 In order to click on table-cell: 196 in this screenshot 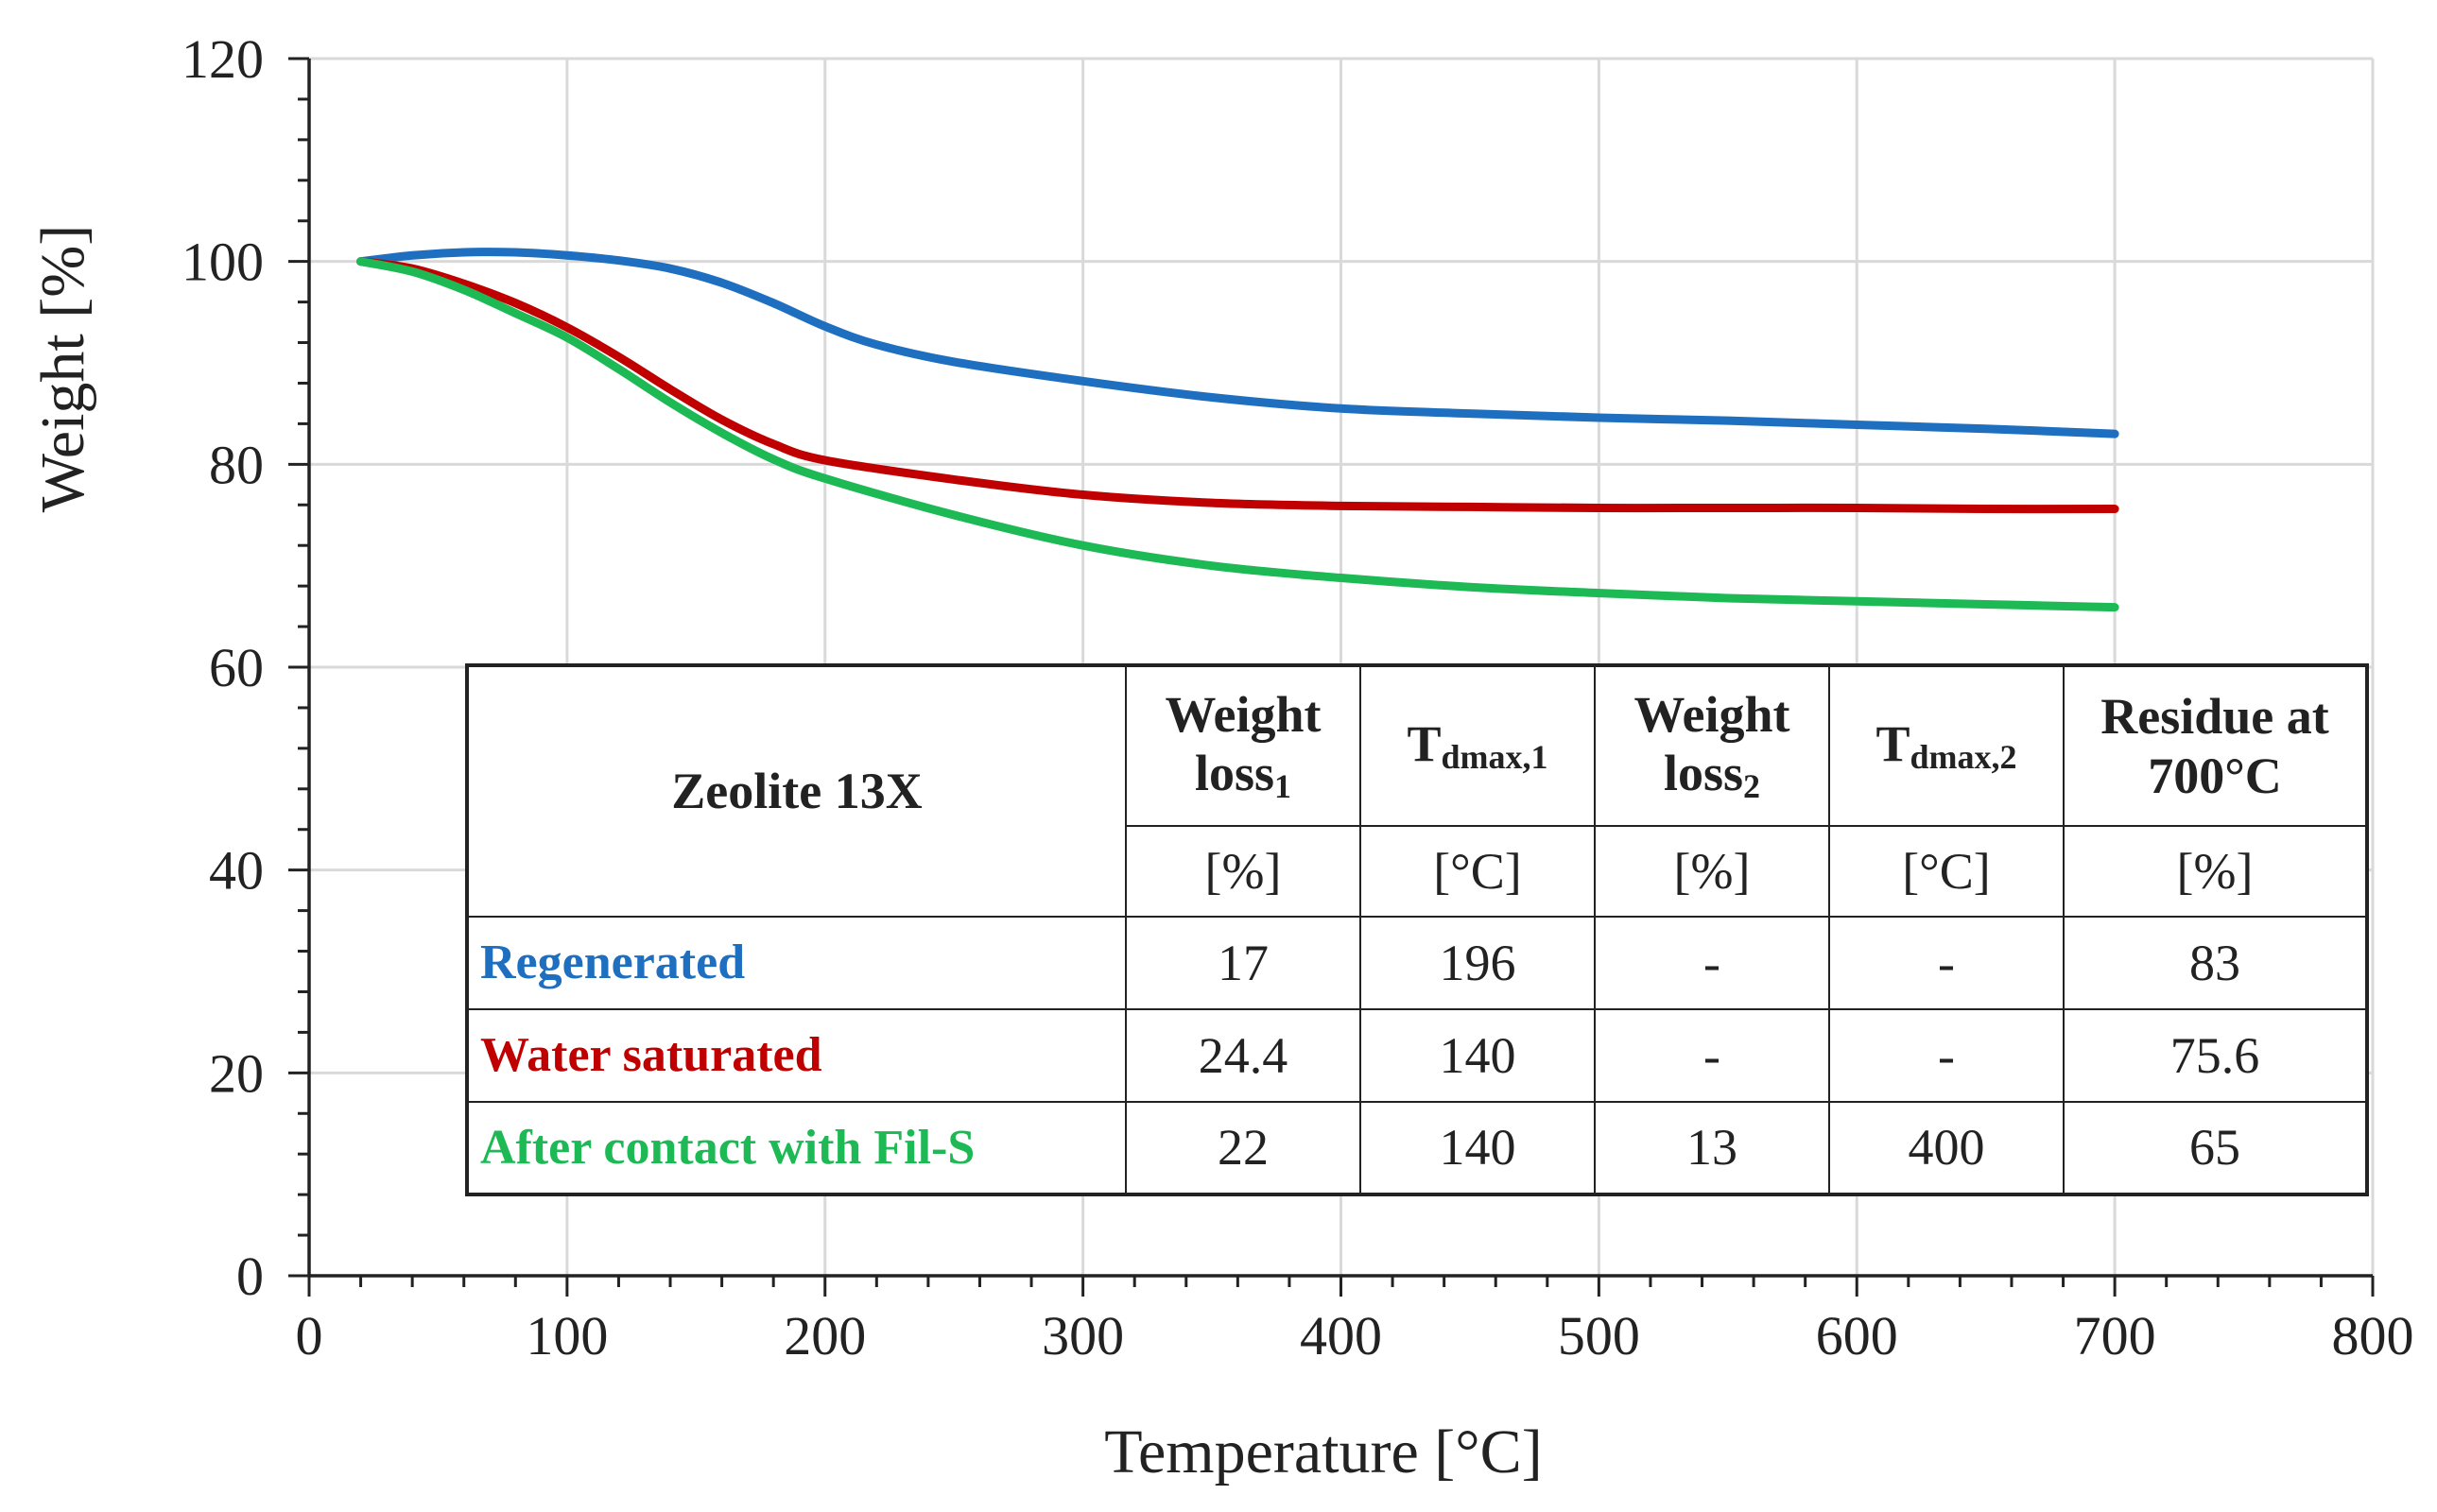, I will do `click(1478, 963)`.